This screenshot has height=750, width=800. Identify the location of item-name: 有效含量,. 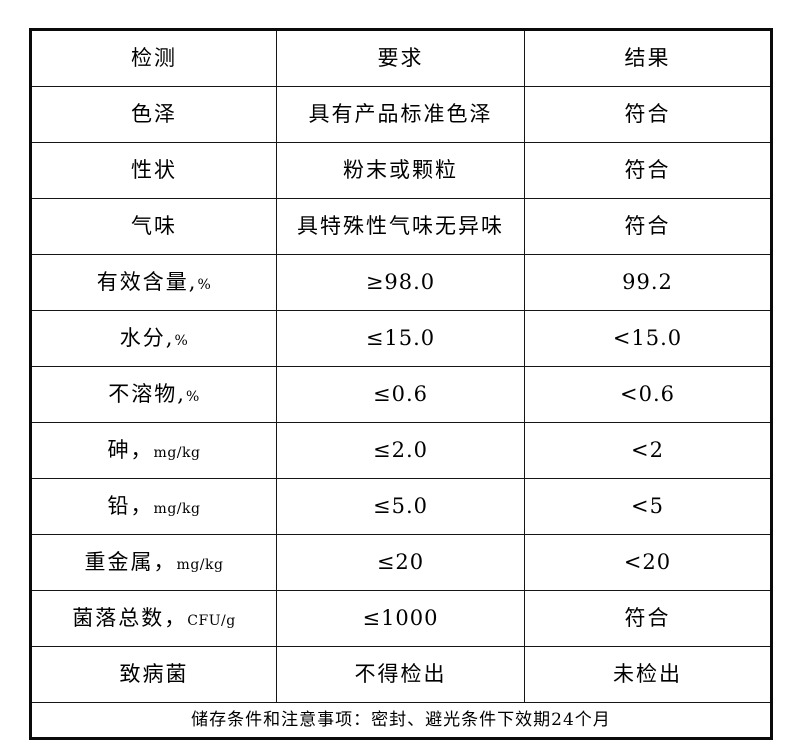
(147, 281).